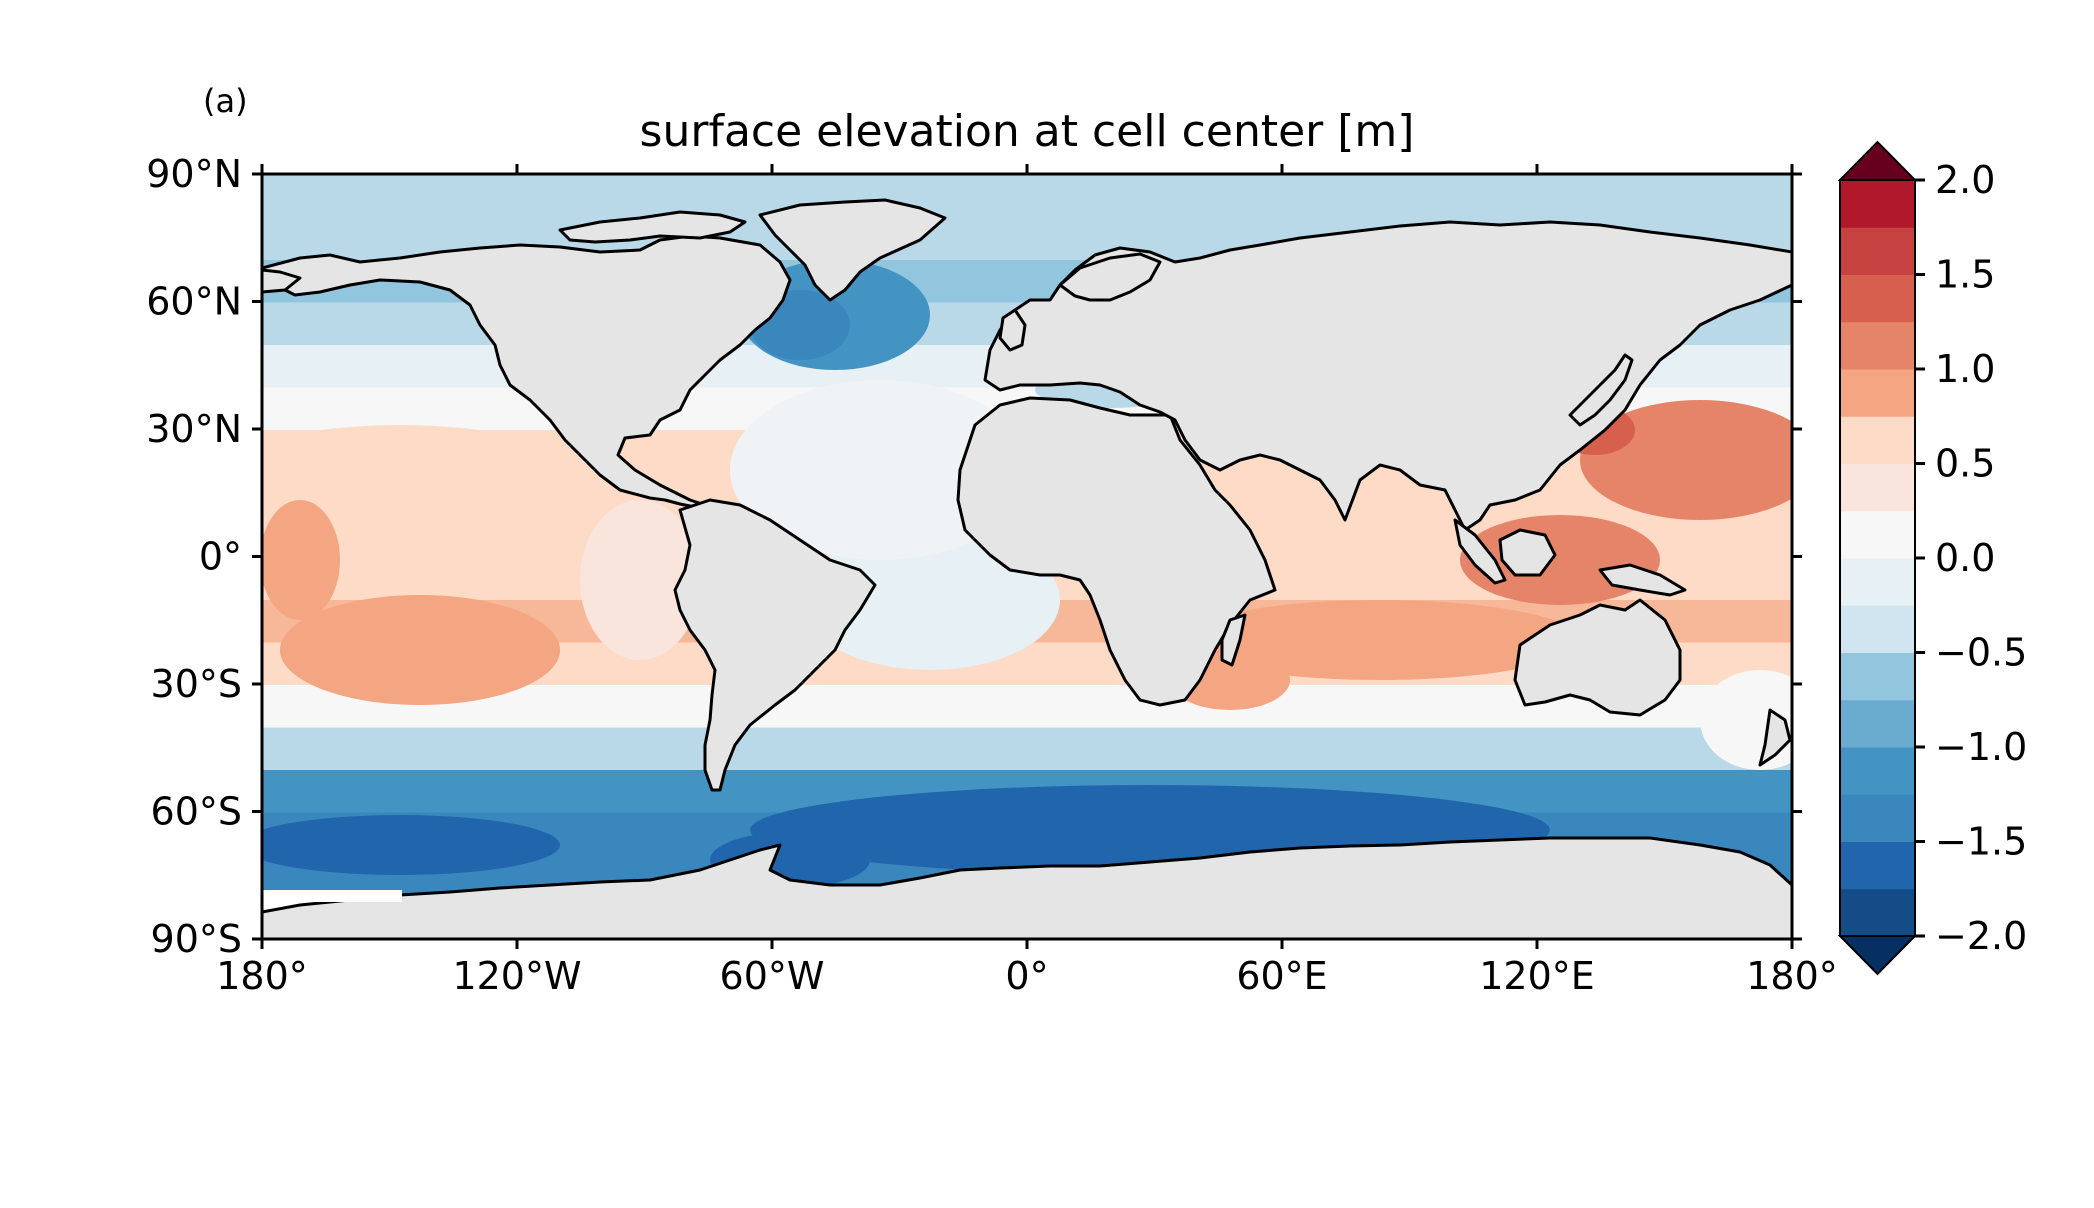  What do you see at coordinates (1932, 558) in the screenshot?
I see `colorbar: 2.0 1.5 1.0 0.5 0.0 −0.5 −1.0 −1.5 −2.0` at bounding box center [1932, 558].